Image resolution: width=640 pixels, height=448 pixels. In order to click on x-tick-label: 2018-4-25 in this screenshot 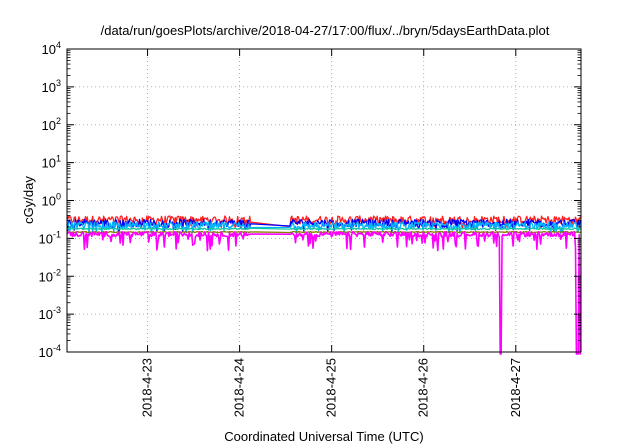, I will do `click(331, 387)`.